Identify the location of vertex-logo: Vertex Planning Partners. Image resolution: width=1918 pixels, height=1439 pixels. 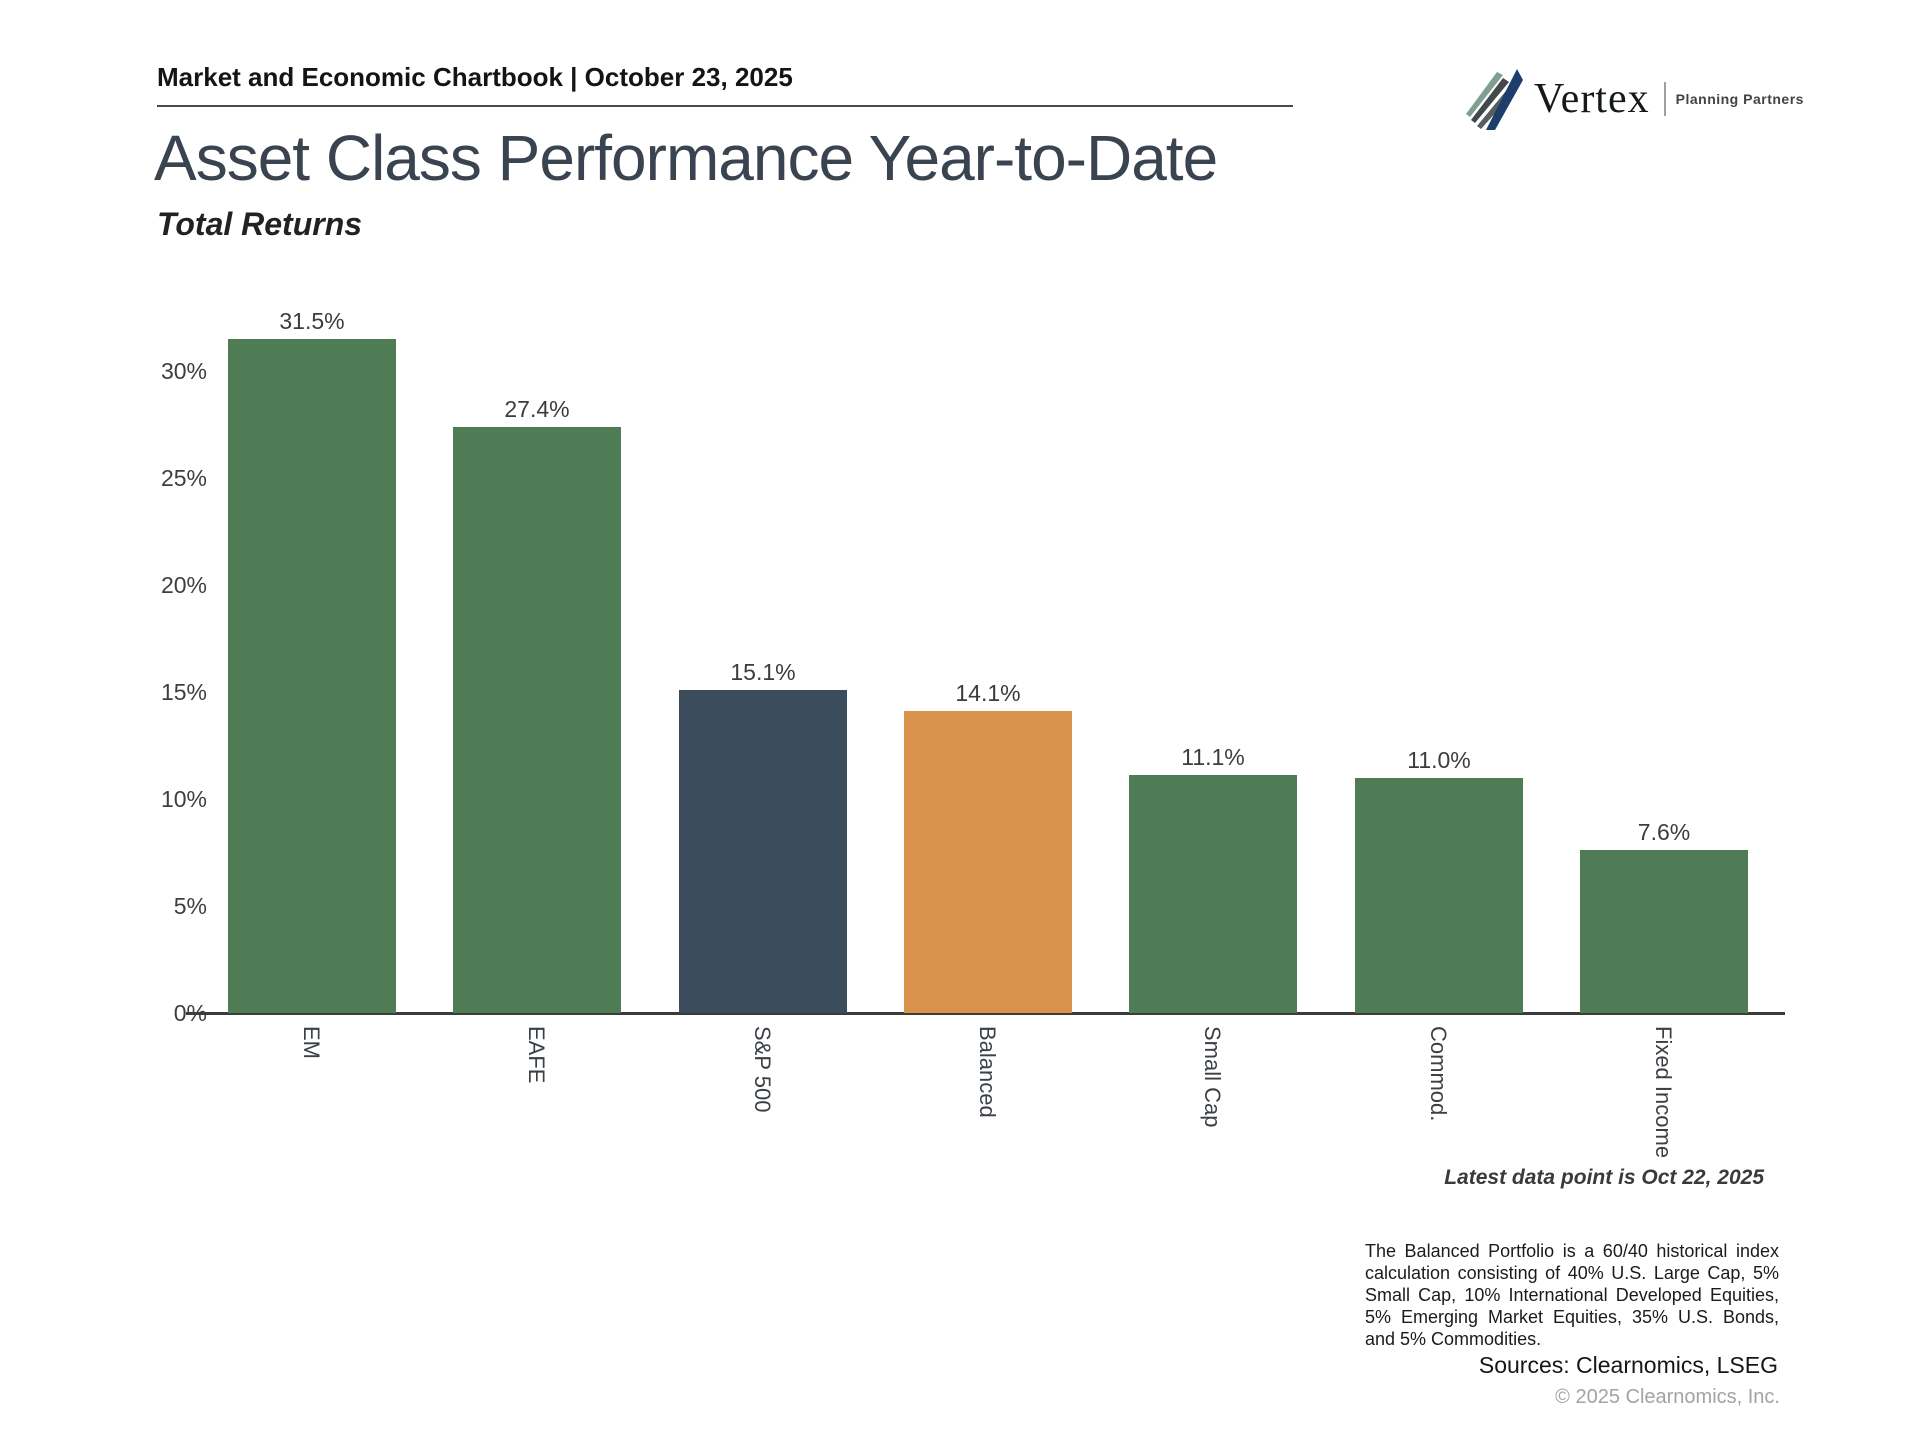
(1635, 99).